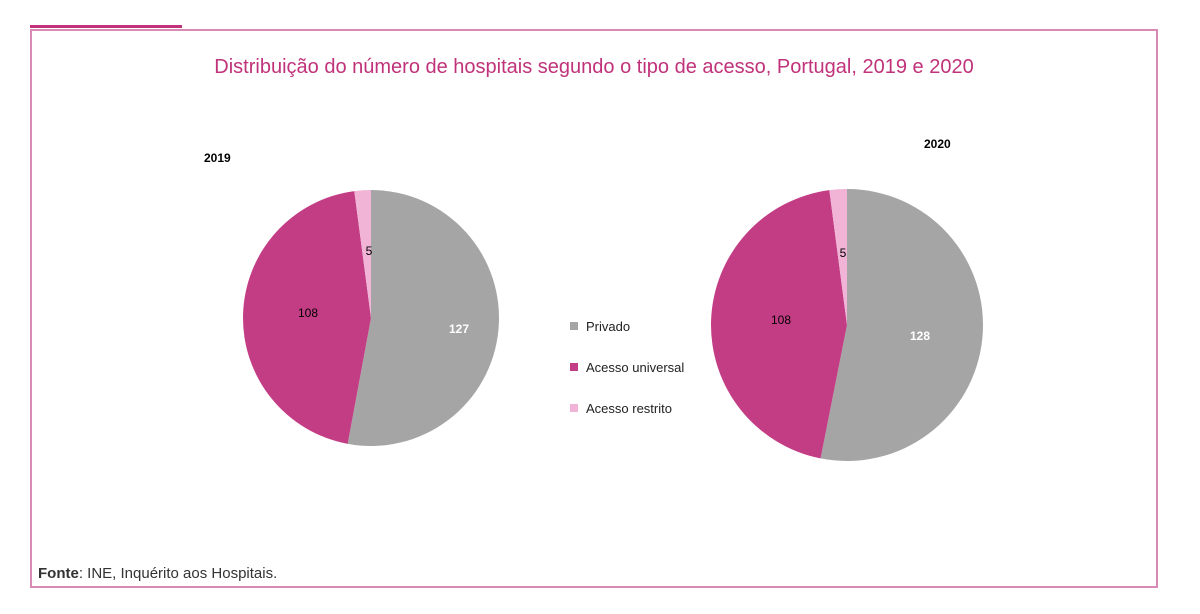 This screenshot has height=614, width=1200. What do you see at coordinates (843, 253) in the screenshot?
I see `data-label-2020-restrito: 5` at bounding box center [843, 253].